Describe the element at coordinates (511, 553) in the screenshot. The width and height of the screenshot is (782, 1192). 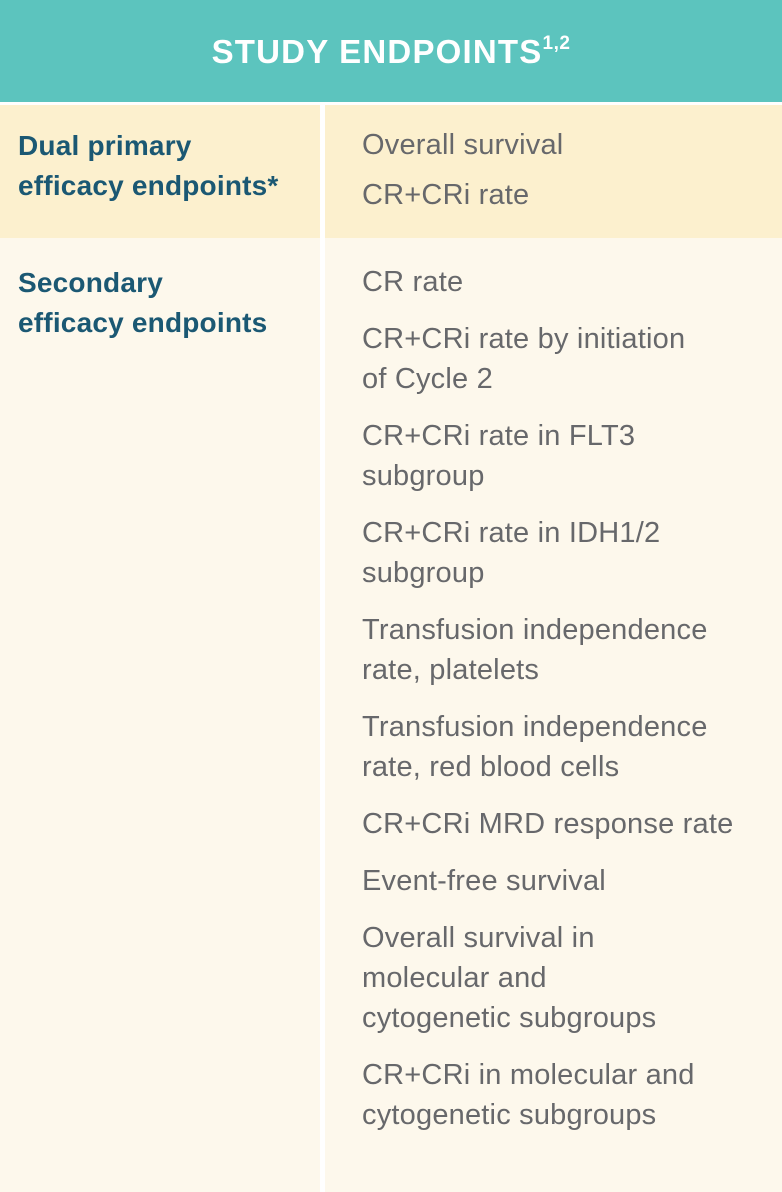
I see `endpoint-item: CR+CRi rate in IDH1/2 subgroup` at that location.